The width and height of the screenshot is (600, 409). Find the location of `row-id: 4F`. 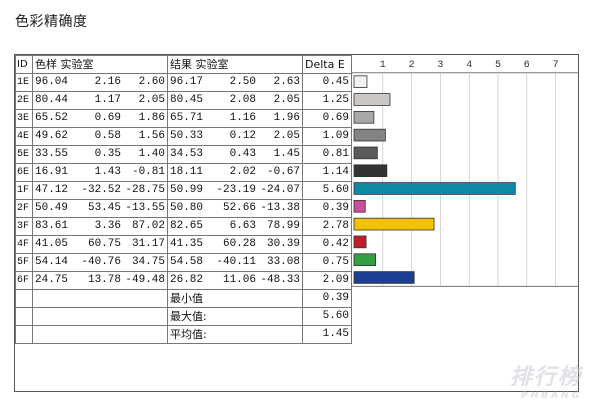

row-id: 4F is located at coordinates (24, 244).